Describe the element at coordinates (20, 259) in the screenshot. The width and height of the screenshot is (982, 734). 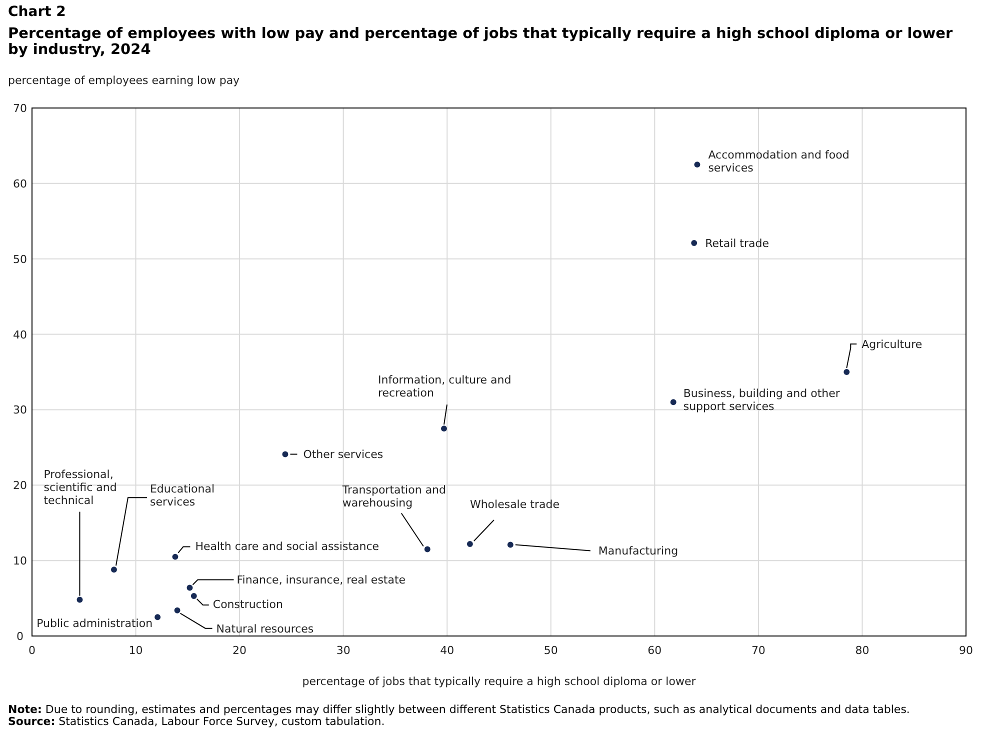
I see `y-tick-label: 50` at that location.